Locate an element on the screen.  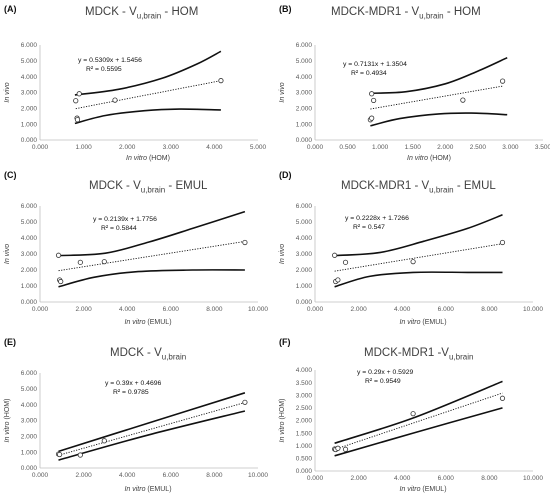
panel-label: (B) is located at coordinates (285, 9).